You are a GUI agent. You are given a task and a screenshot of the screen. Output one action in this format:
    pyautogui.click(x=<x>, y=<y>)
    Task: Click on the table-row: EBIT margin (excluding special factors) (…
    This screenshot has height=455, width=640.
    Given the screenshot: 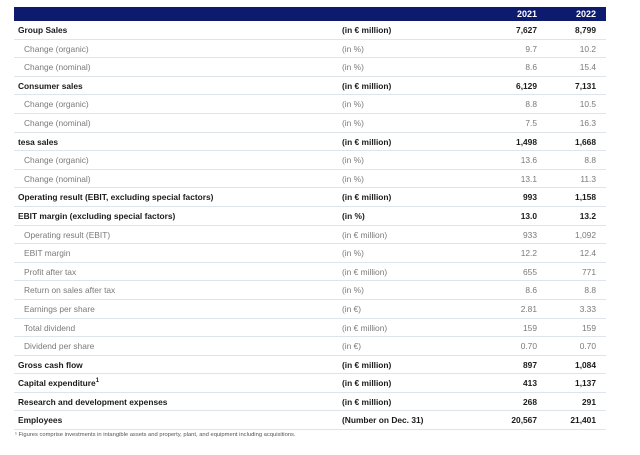 What is the action you would take?
    pyautogui.click(x=310, y=216)
    